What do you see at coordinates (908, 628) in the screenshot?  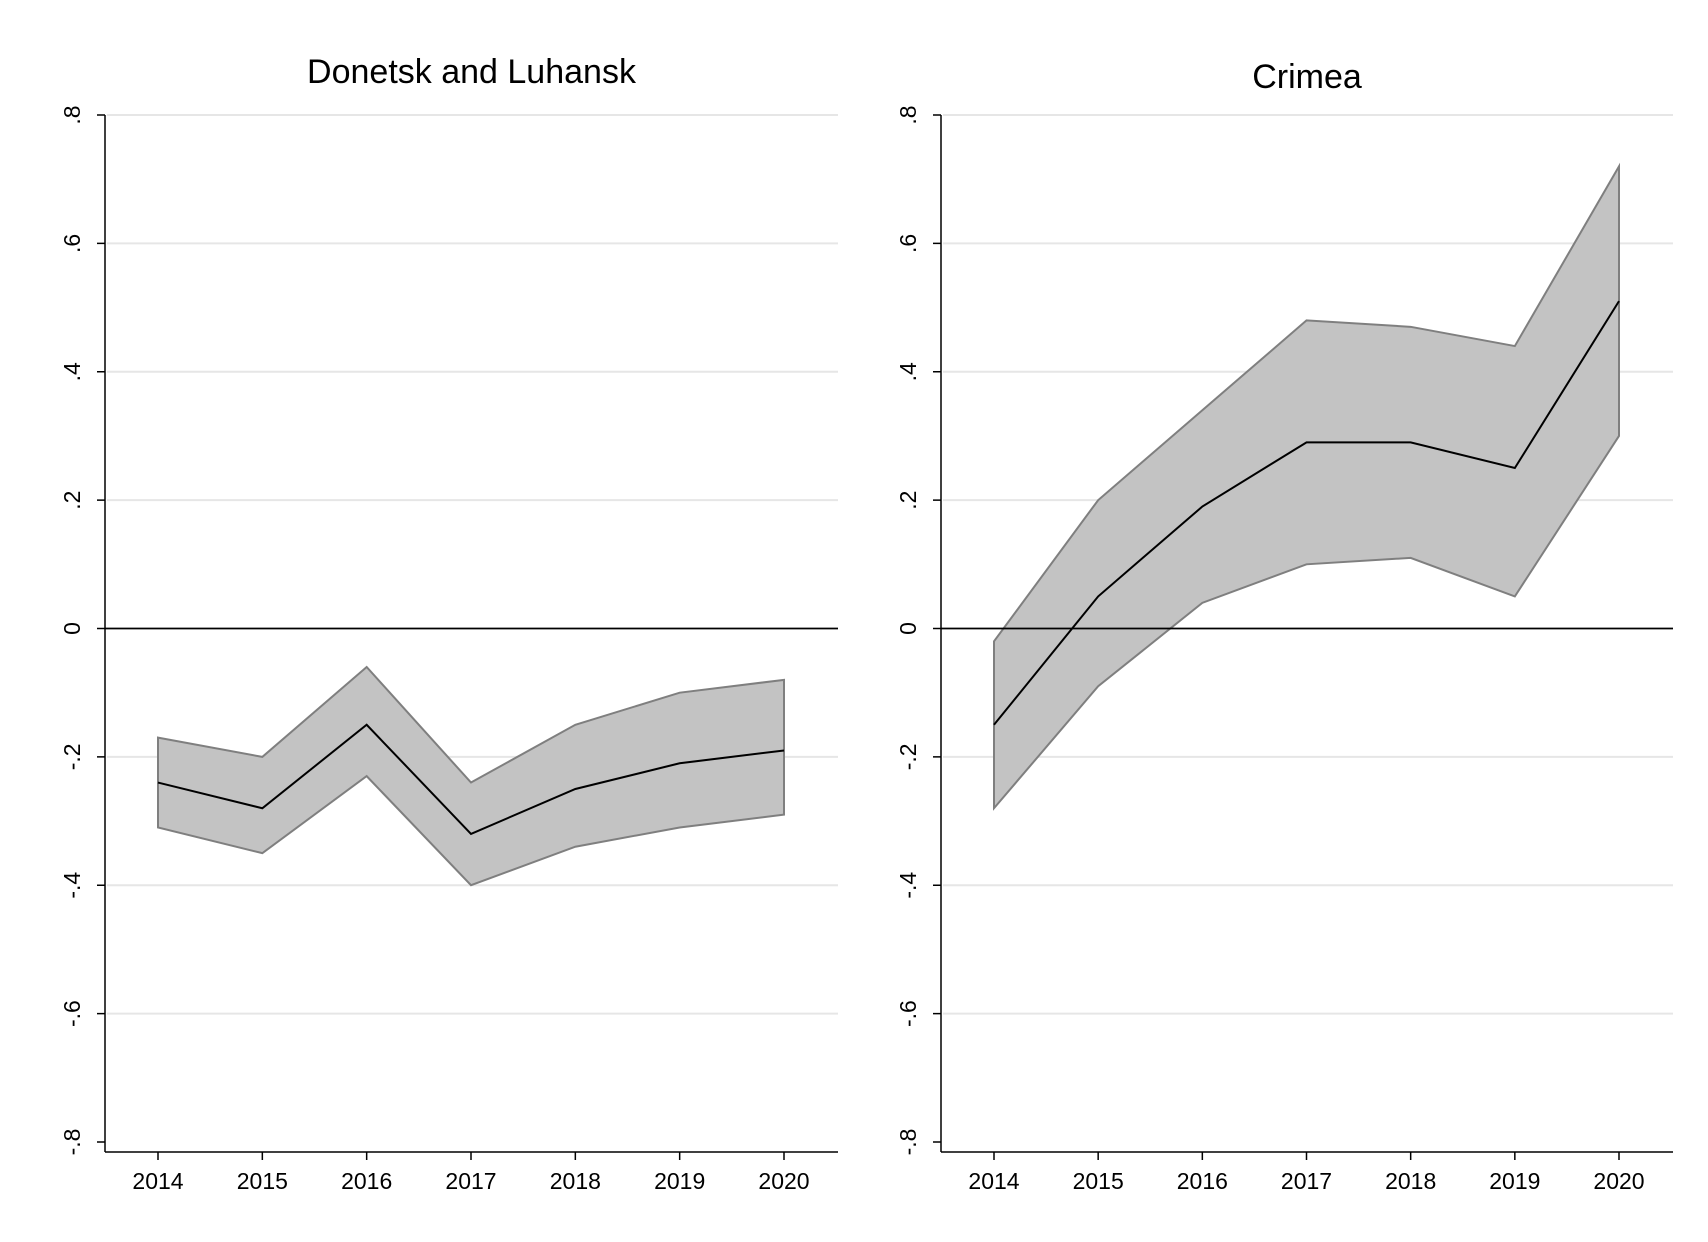 I see `crimea-y-tick-label: 0` at bounding box center [908, 628].